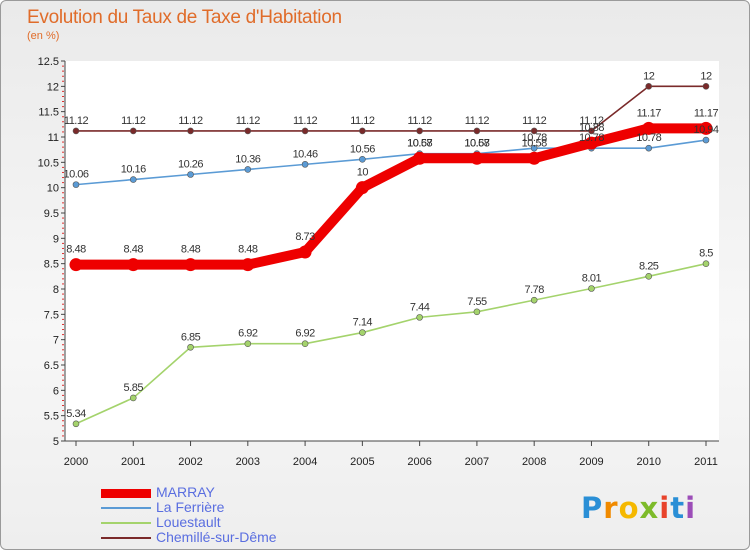 This screenshot has width=750, height=550. I want to click on x-tick-label: 2009, so click(591, 462).